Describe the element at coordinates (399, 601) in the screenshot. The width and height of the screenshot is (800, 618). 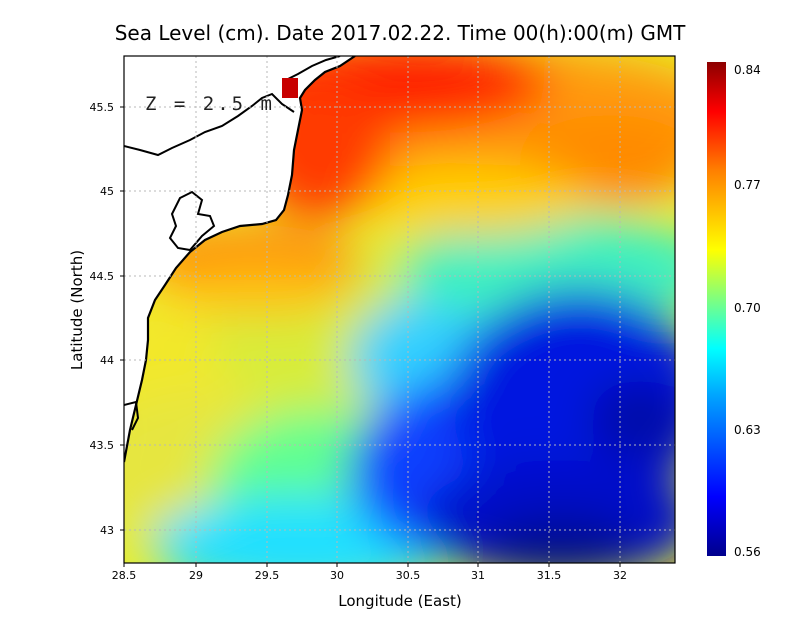
I see `x-axis-label: Longitude (East)` at that location.